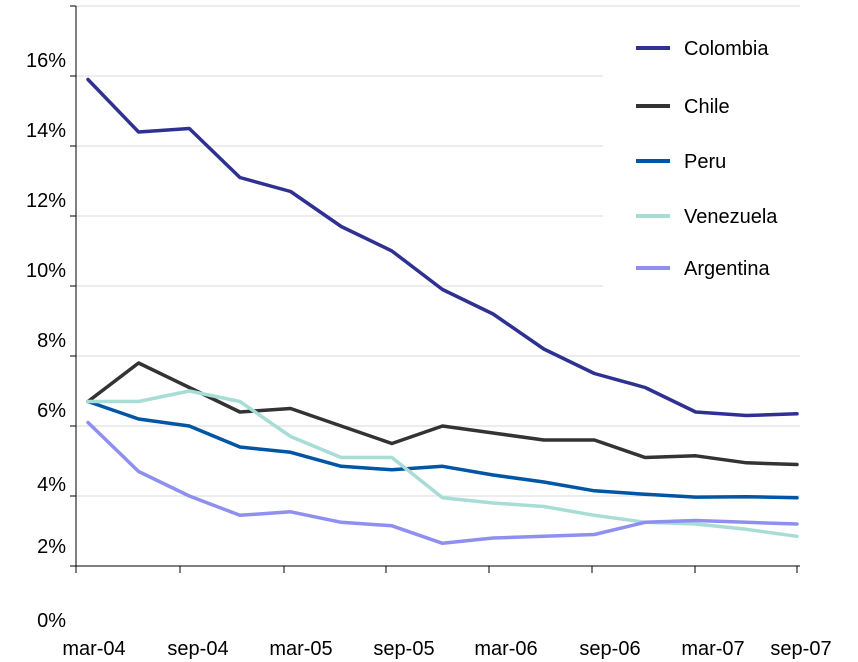 The width and height of the screenshot is (858, 662). Describe the element at coordinates (705, 162) in the screenshot. I see `legend-label: Peru` at that location.